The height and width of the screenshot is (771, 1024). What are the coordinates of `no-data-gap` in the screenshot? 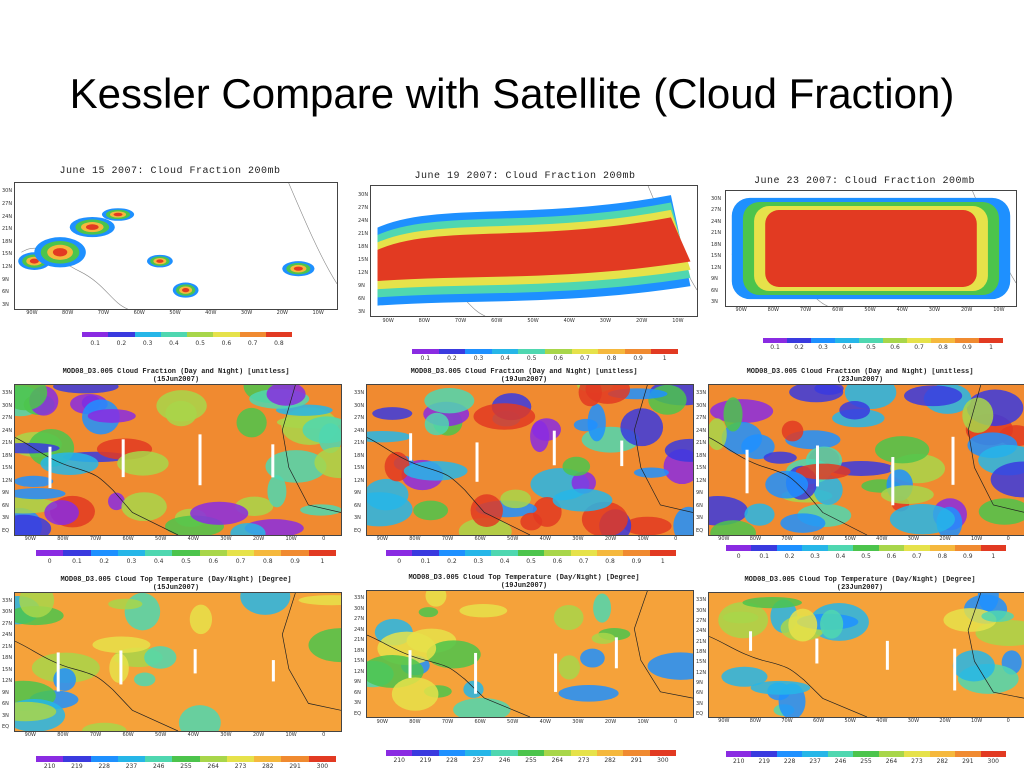 It's located at (121, 667).